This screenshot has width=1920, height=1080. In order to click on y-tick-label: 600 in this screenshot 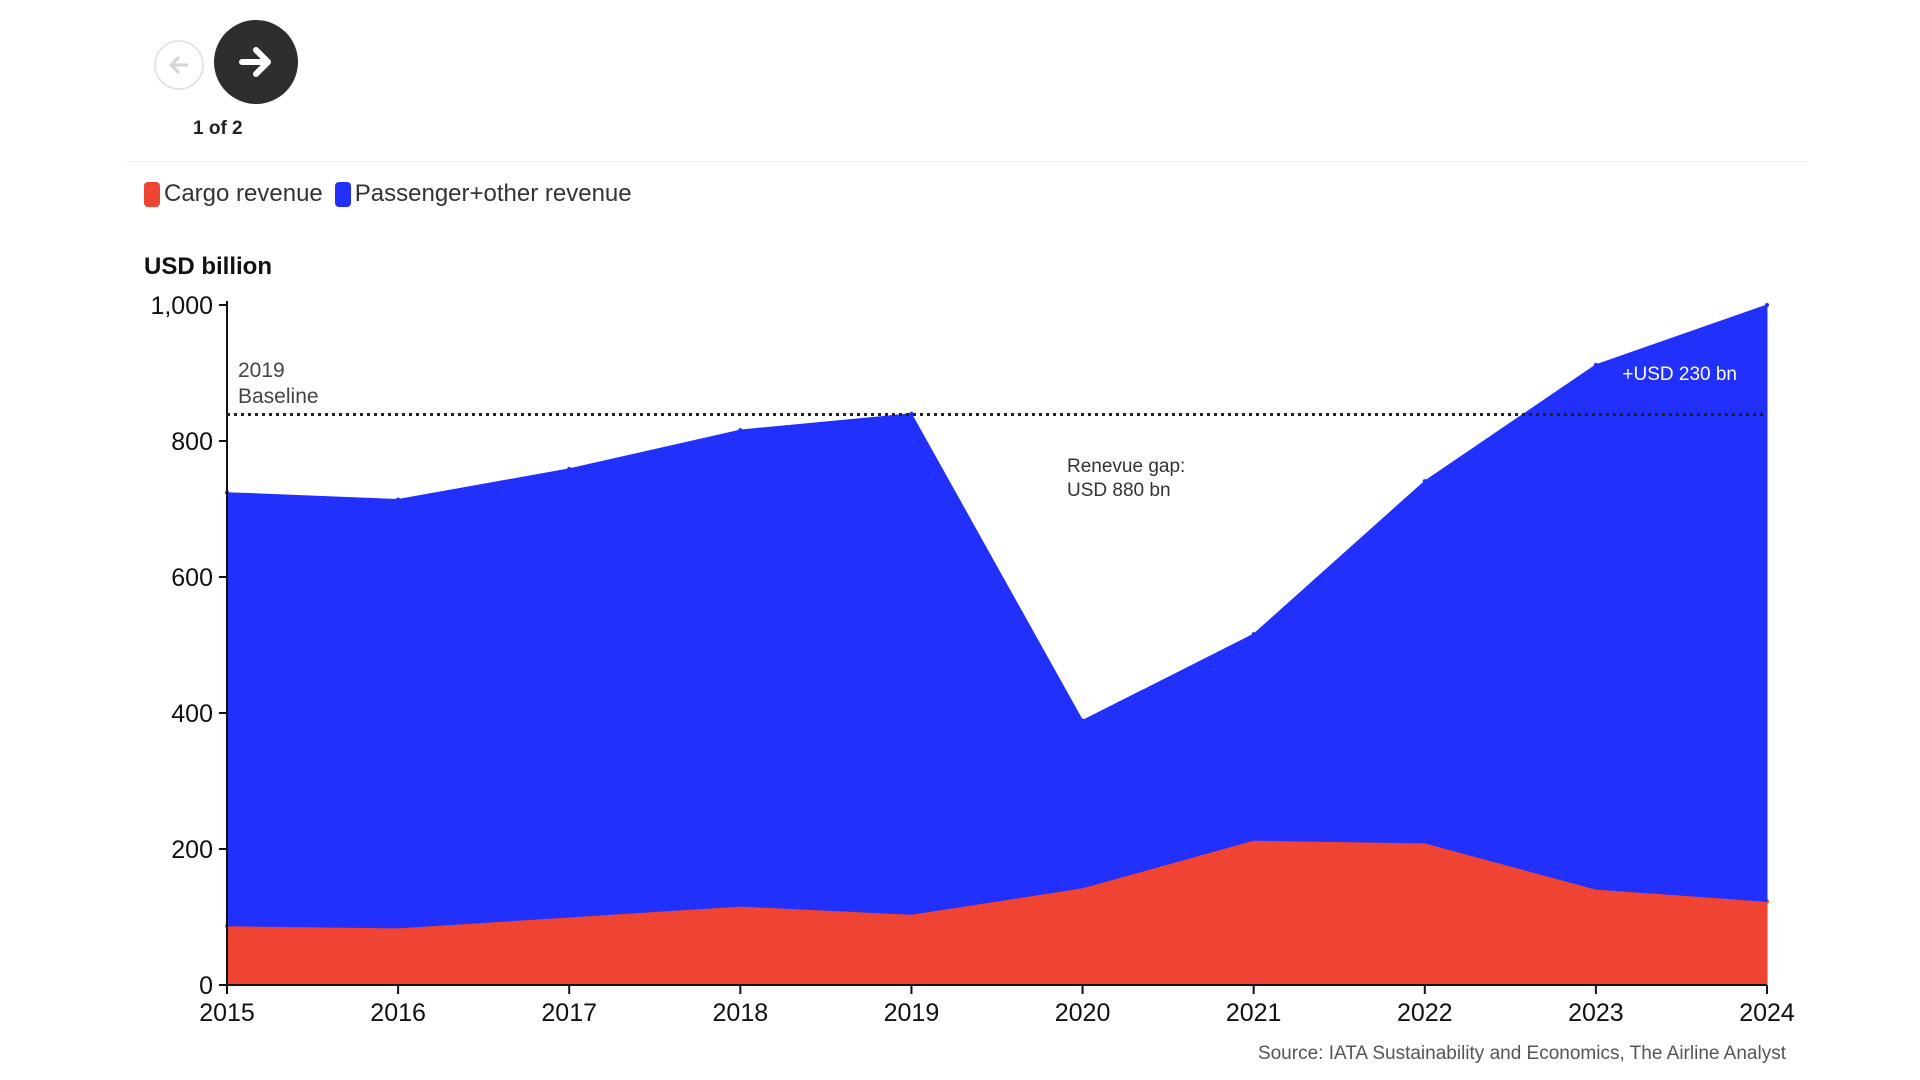, I will do `click(192, 578)`.